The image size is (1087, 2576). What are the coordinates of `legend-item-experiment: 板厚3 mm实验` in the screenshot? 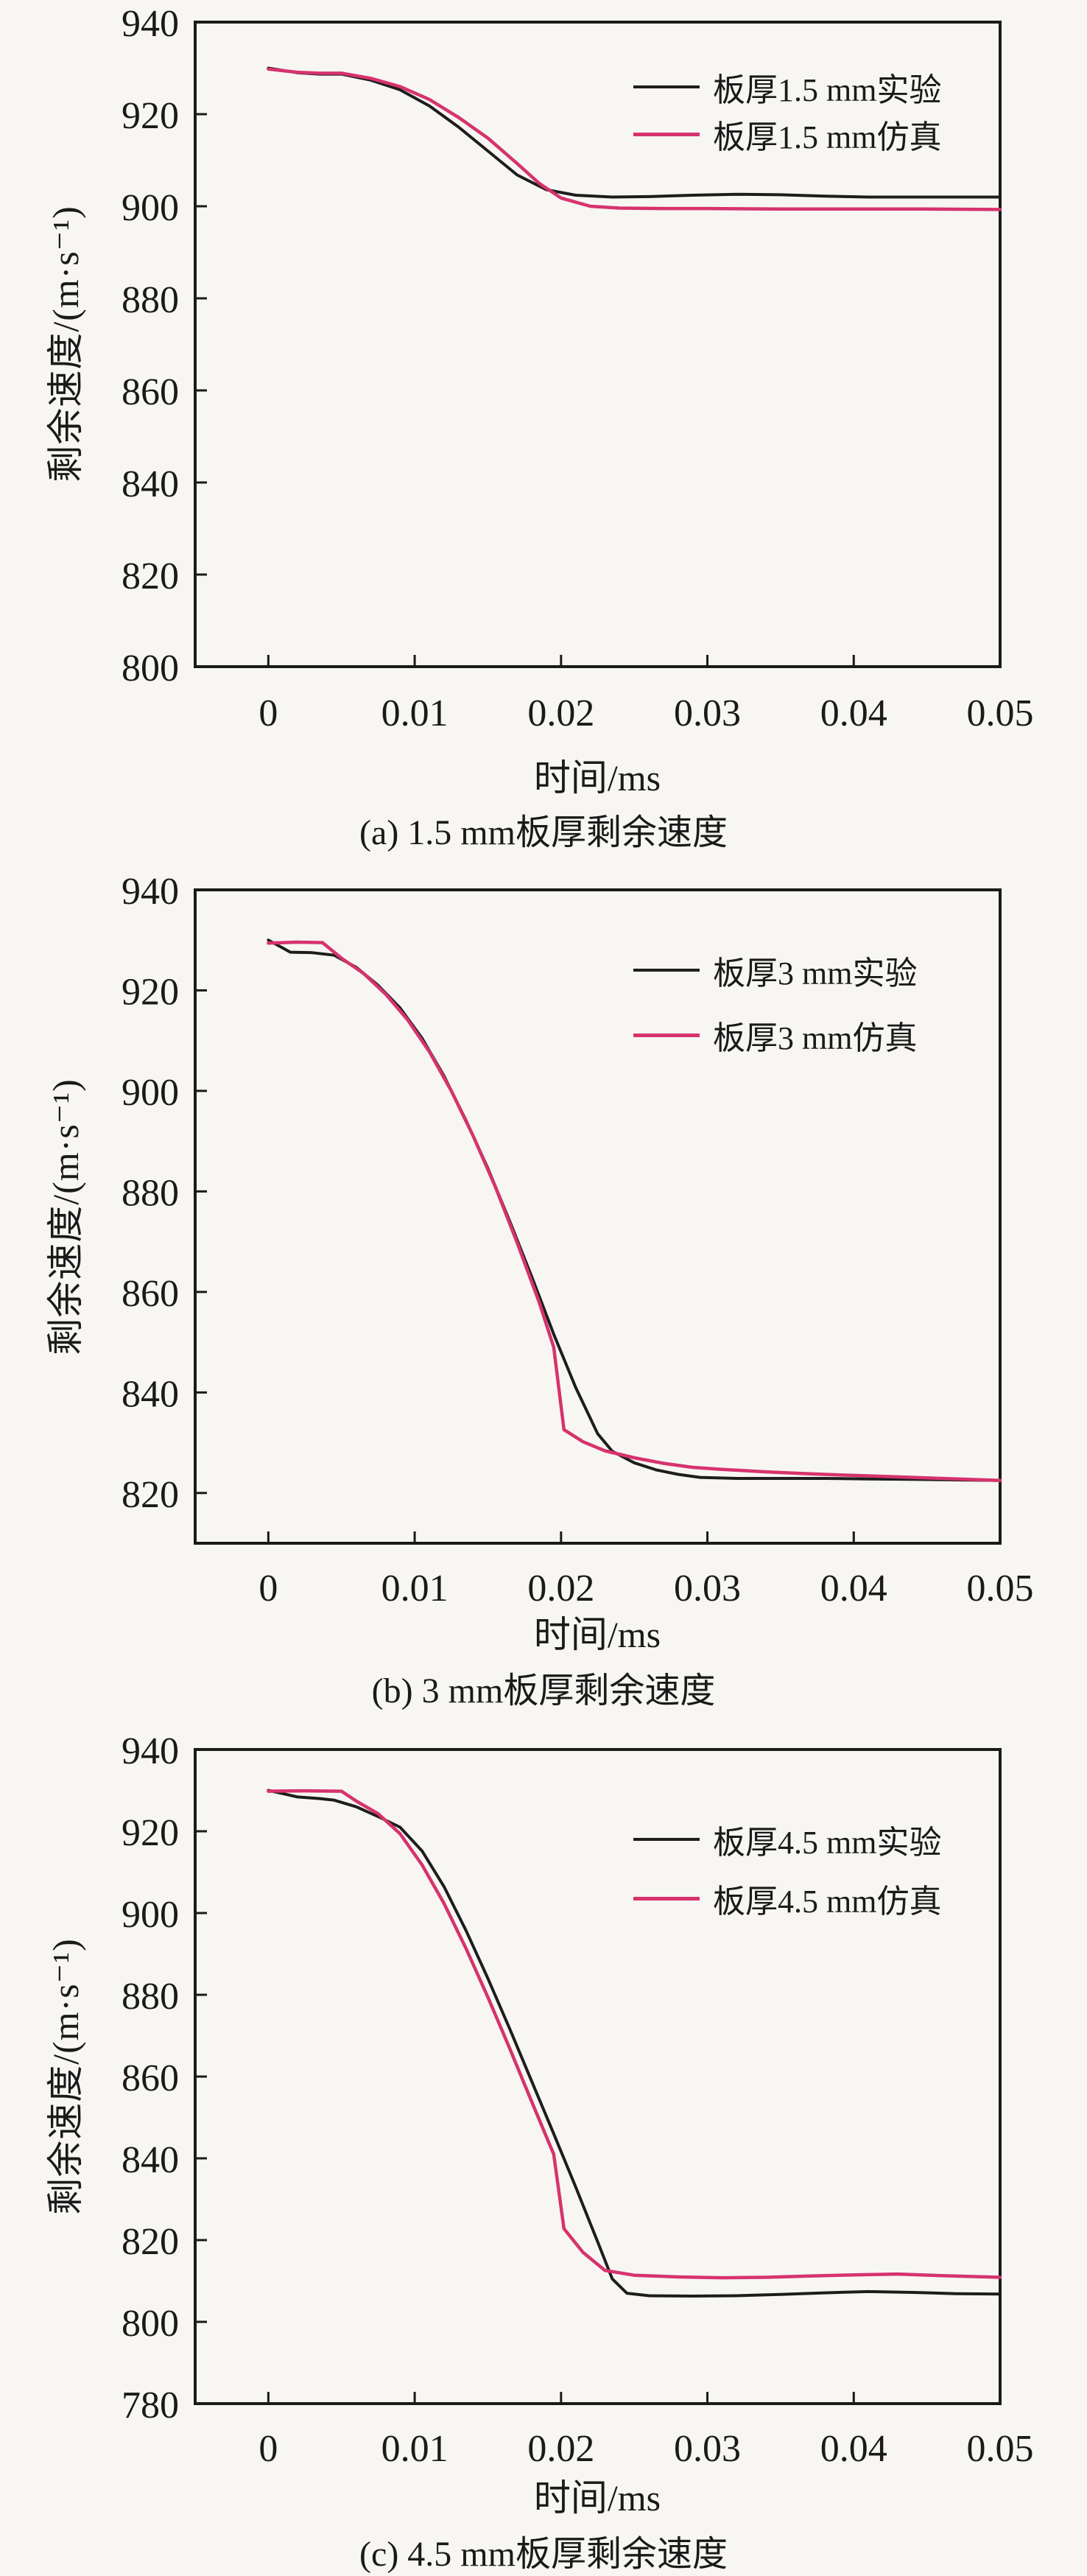 It's located at (775, 972).